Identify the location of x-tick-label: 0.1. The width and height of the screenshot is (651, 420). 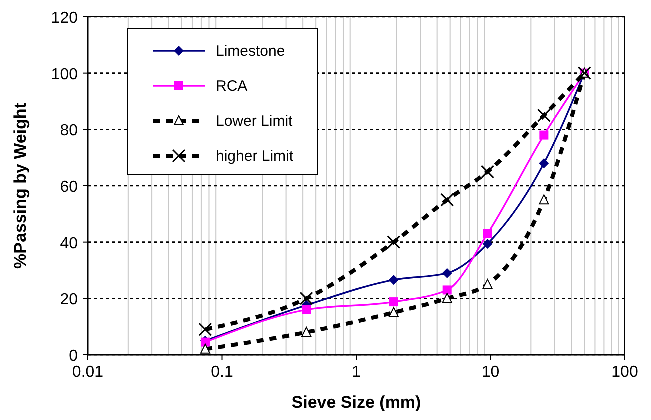
(222, 372).